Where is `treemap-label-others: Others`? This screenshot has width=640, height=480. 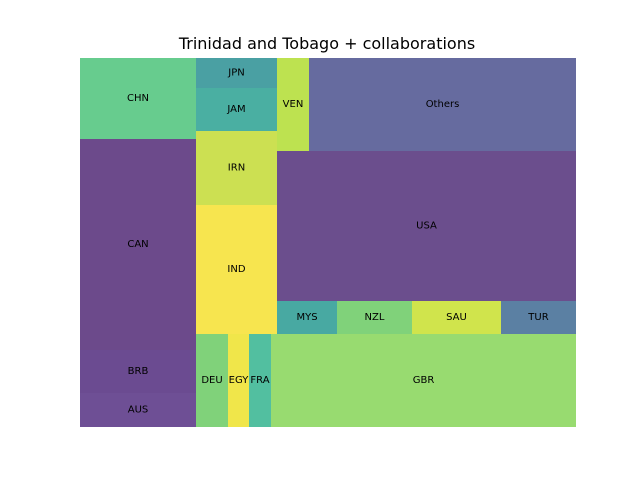
treemap-label-others: Others is located at coordinates (443, 104).